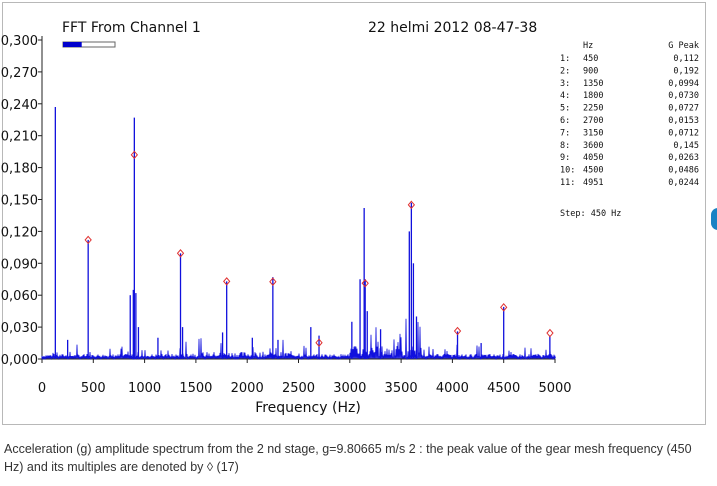 This screenshot has height=486, width=717. I want to click on y-tick-label: 0,180, so click(19, 169).